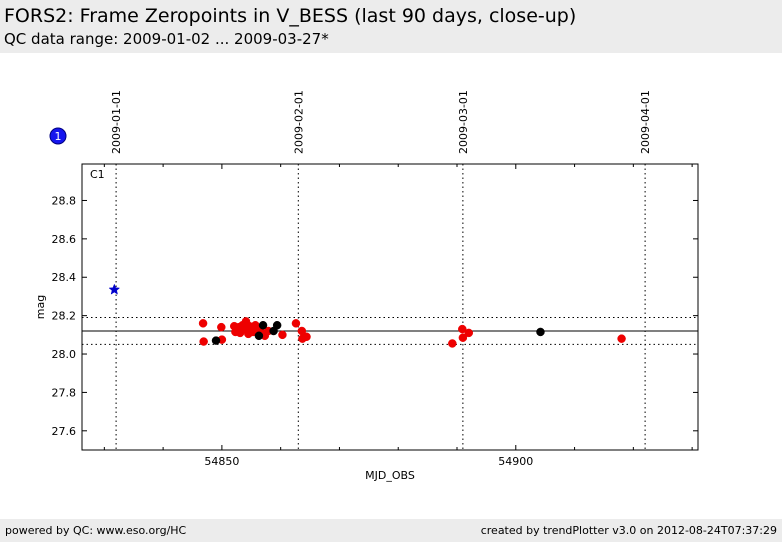 This screenshot has height=542, width=782. I want to click on y-tick-label: 28.0, so click(64, 354).